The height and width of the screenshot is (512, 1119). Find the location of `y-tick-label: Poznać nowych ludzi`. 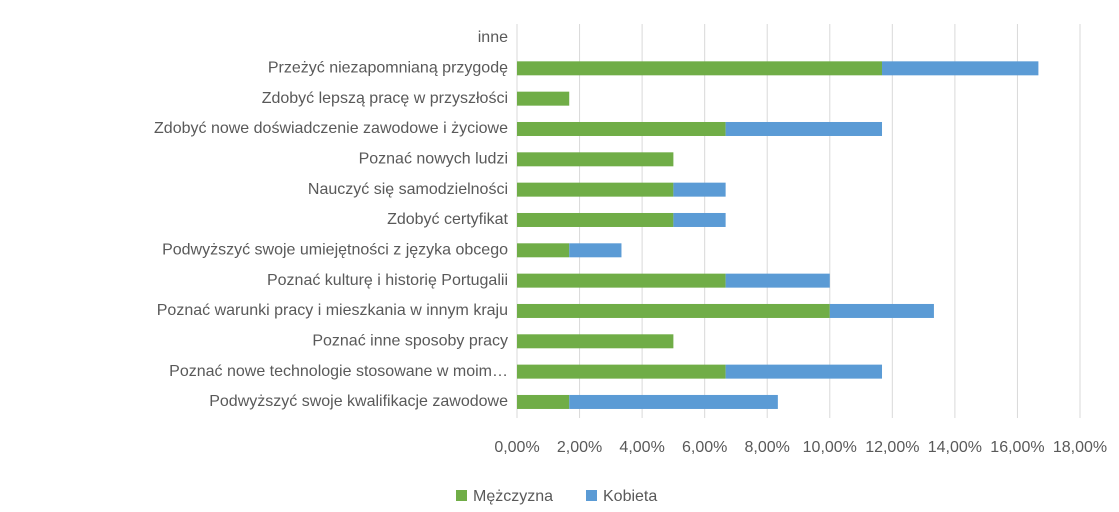

y-tick-label: Poznać nowych ludzi is located at coordinates (433, 159).